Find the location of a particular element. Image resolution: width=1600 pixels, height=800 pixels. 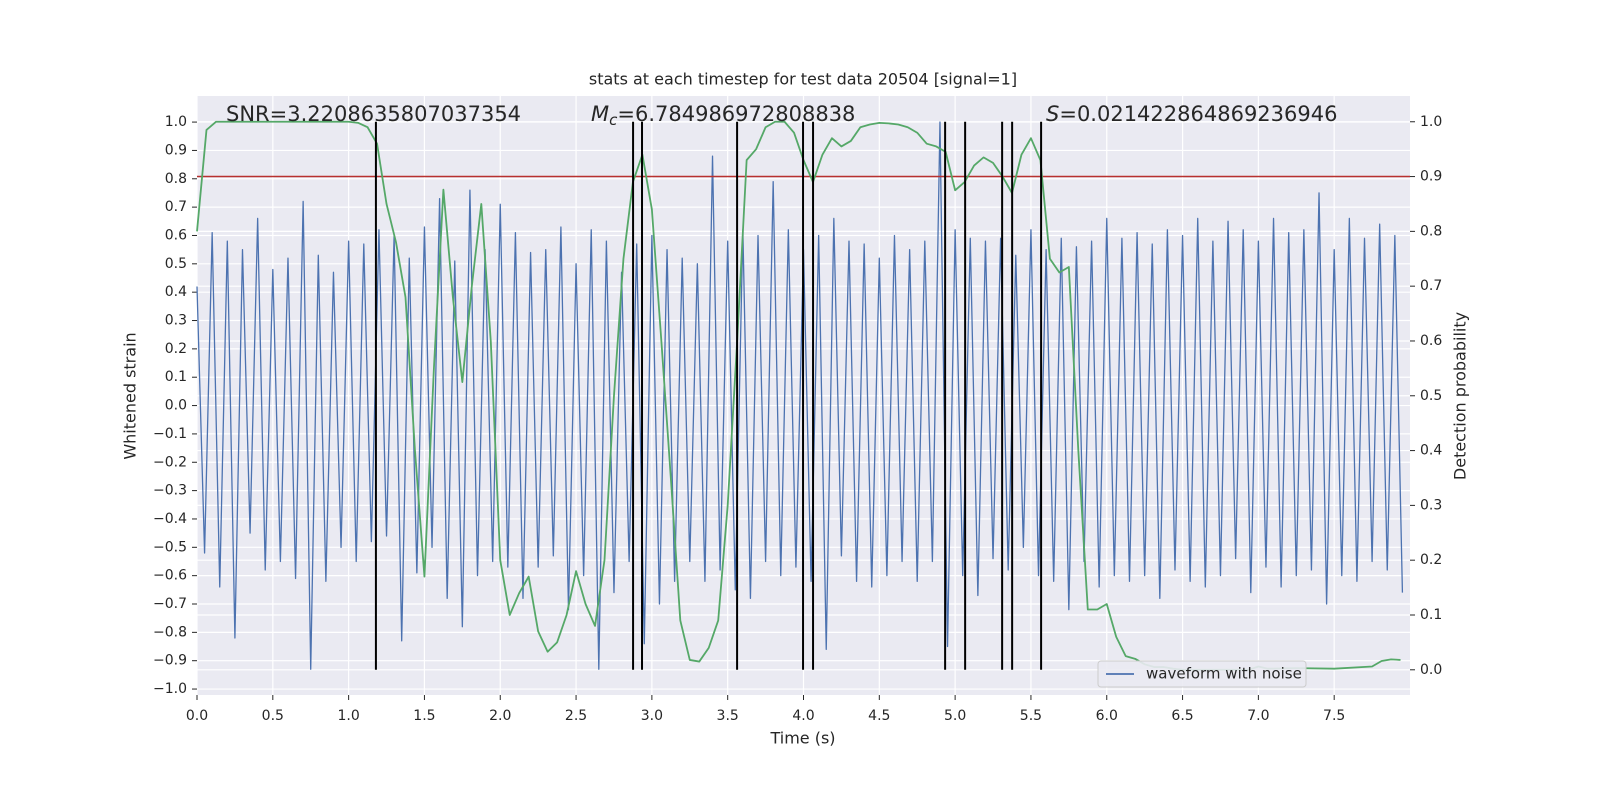

y-tick-label: −0.9 is located at coordinates (170, 661).